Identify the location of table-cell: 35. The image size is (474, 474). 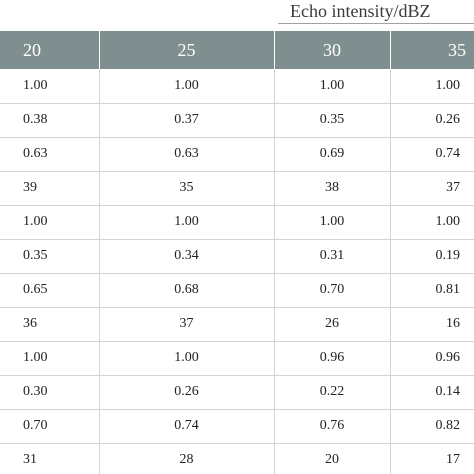
(186, 188).